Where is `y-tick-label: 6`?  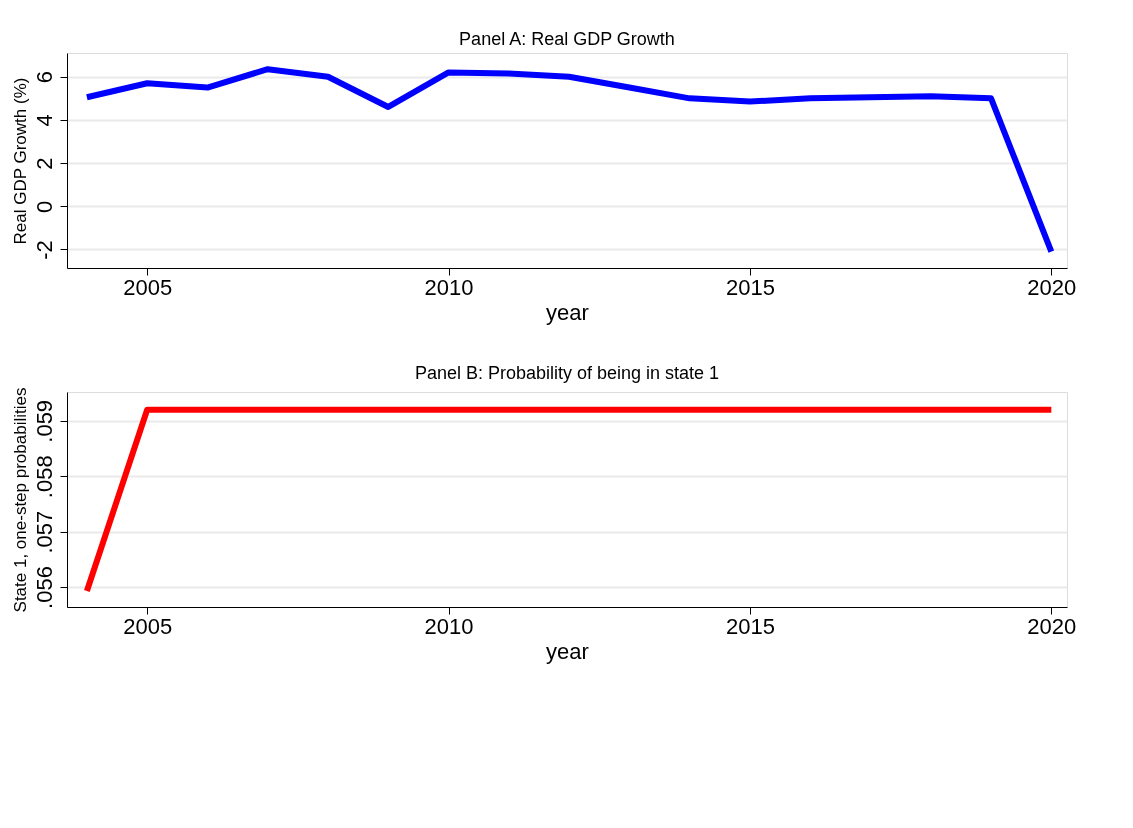
y-tick-label: 6 is located at coordinates (44, 77).